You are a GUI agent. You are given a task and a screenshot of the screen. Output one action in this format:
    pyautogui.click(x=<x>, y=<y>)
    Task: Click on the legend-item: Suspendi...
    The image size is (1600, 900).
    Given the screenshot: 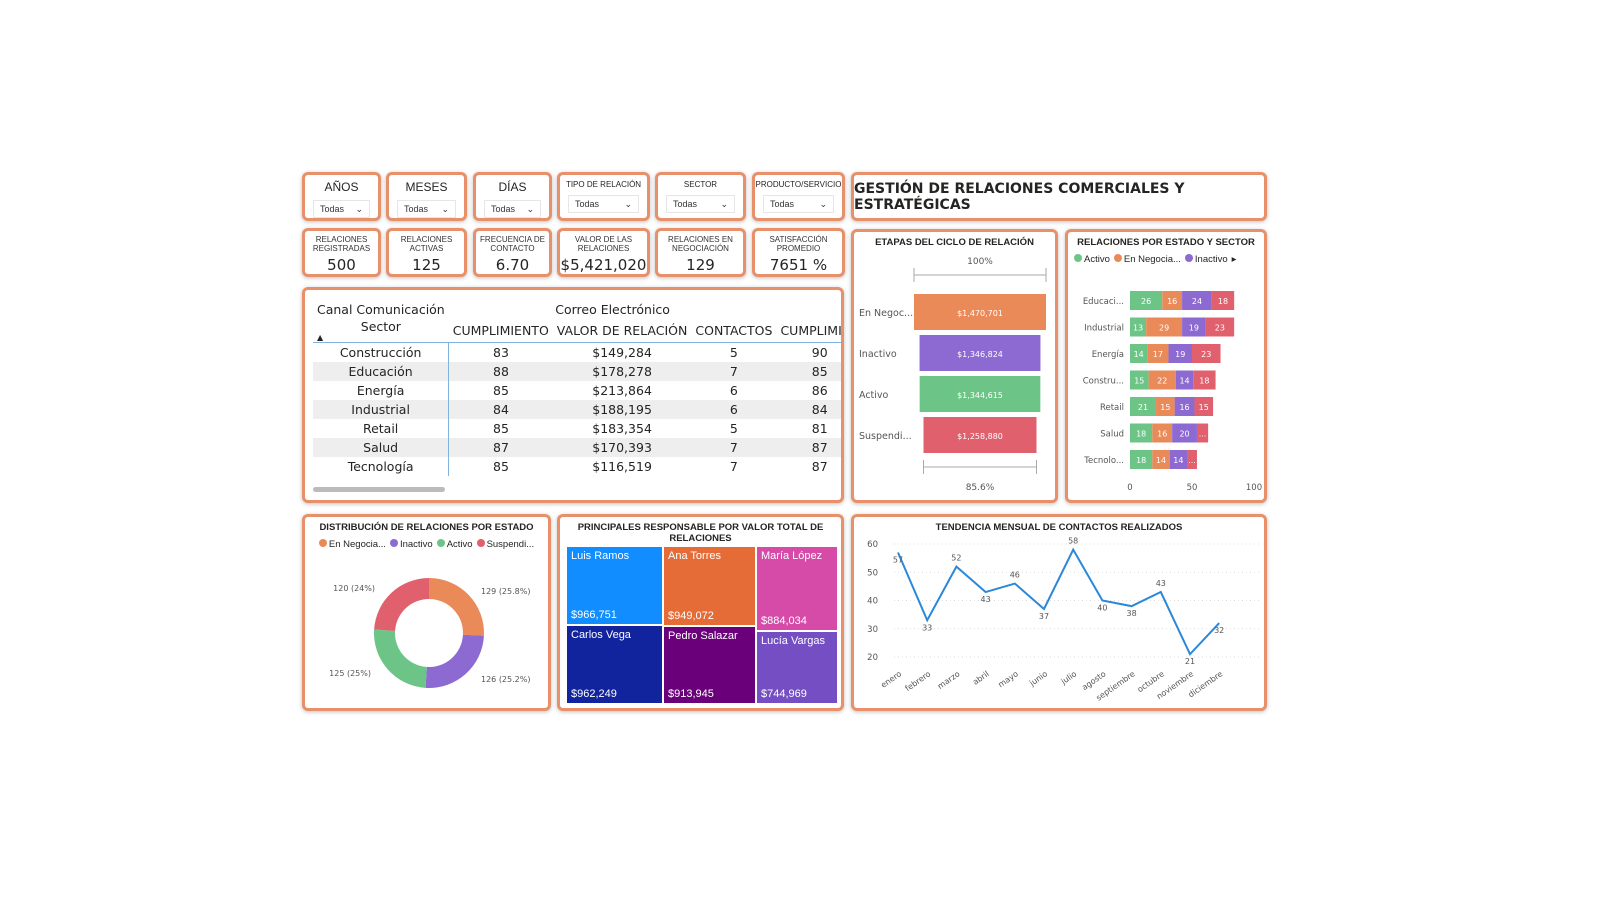 What is the action you would take?
    pyautogui.click(x=505, y=544)
    